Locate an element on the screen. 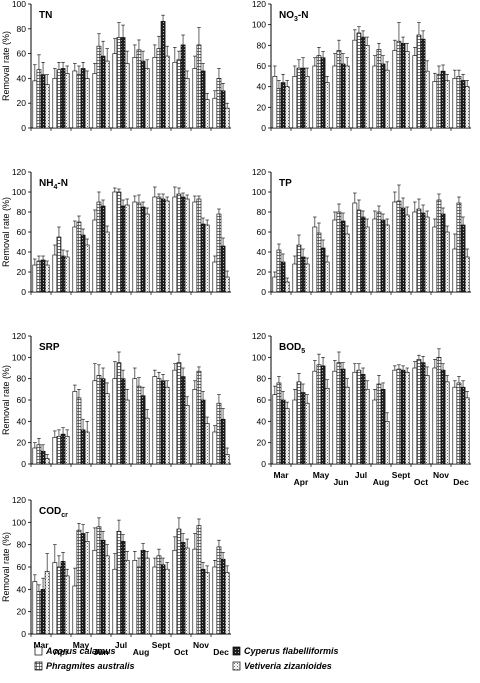 This screenshot has width=480, height=683. y-tick-label: 120 is located at coordinates (259, 336).